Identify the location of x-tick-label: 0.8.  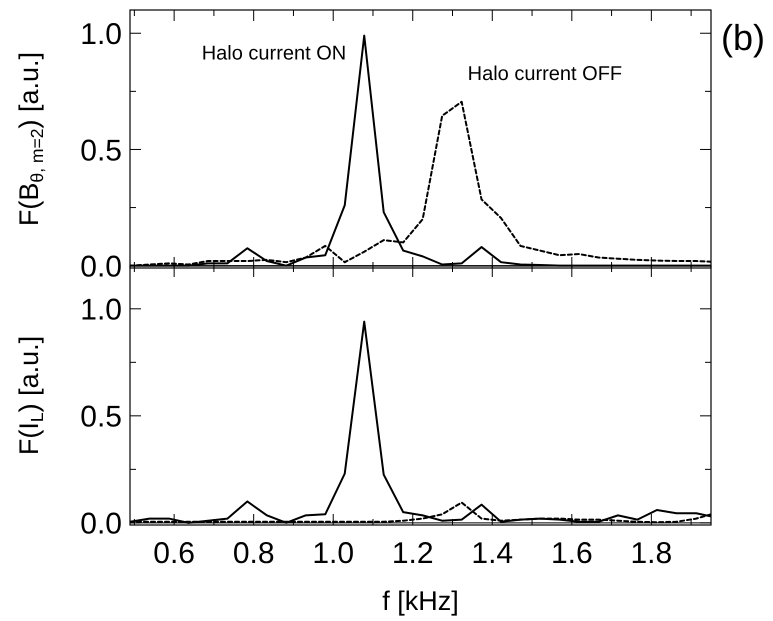
(253, 553).